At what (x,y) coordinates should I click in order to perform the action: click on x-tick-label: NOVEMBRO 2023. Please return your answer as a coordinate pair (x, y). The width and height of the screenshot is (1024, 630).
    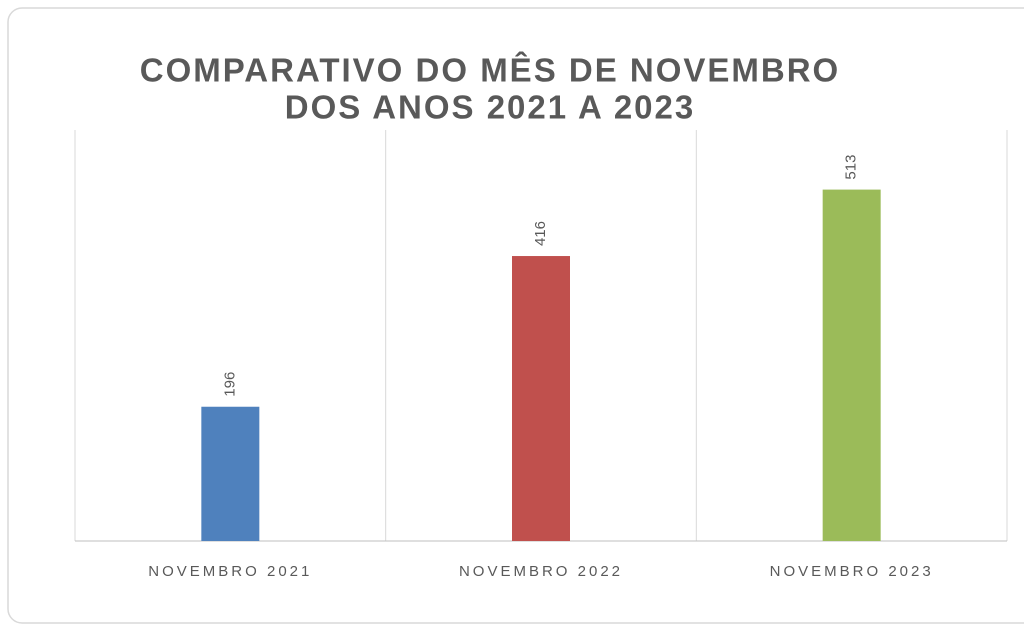
    Looking at the image, I should click on (852, 571).